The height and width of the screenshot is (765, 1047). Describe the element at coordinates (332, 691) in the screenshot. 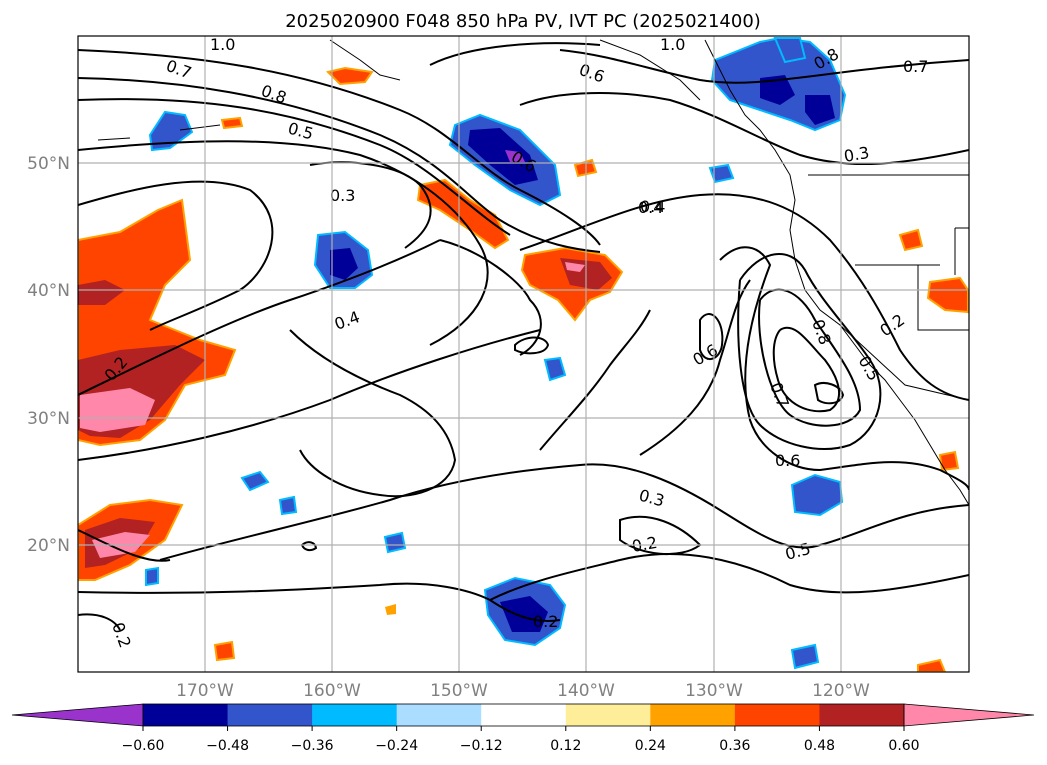

I see `lon-label: 160°W` at that location.